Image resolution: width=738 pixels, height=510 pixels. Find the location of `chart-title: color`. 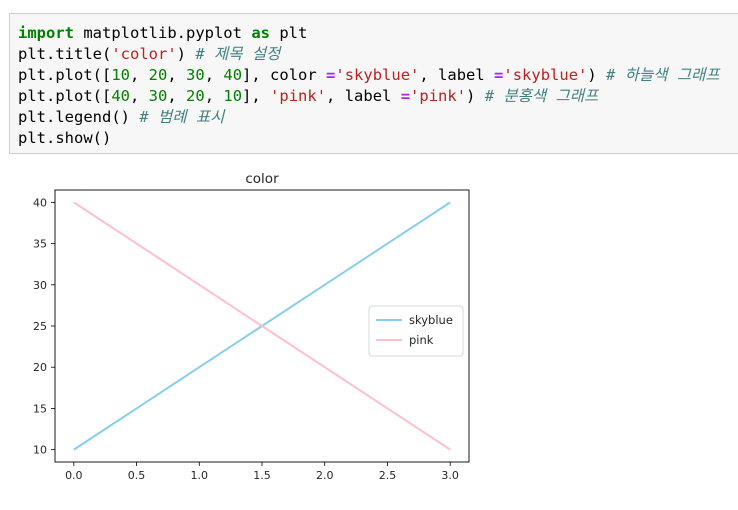

chart-title: color is located at coordinates (262, 179).